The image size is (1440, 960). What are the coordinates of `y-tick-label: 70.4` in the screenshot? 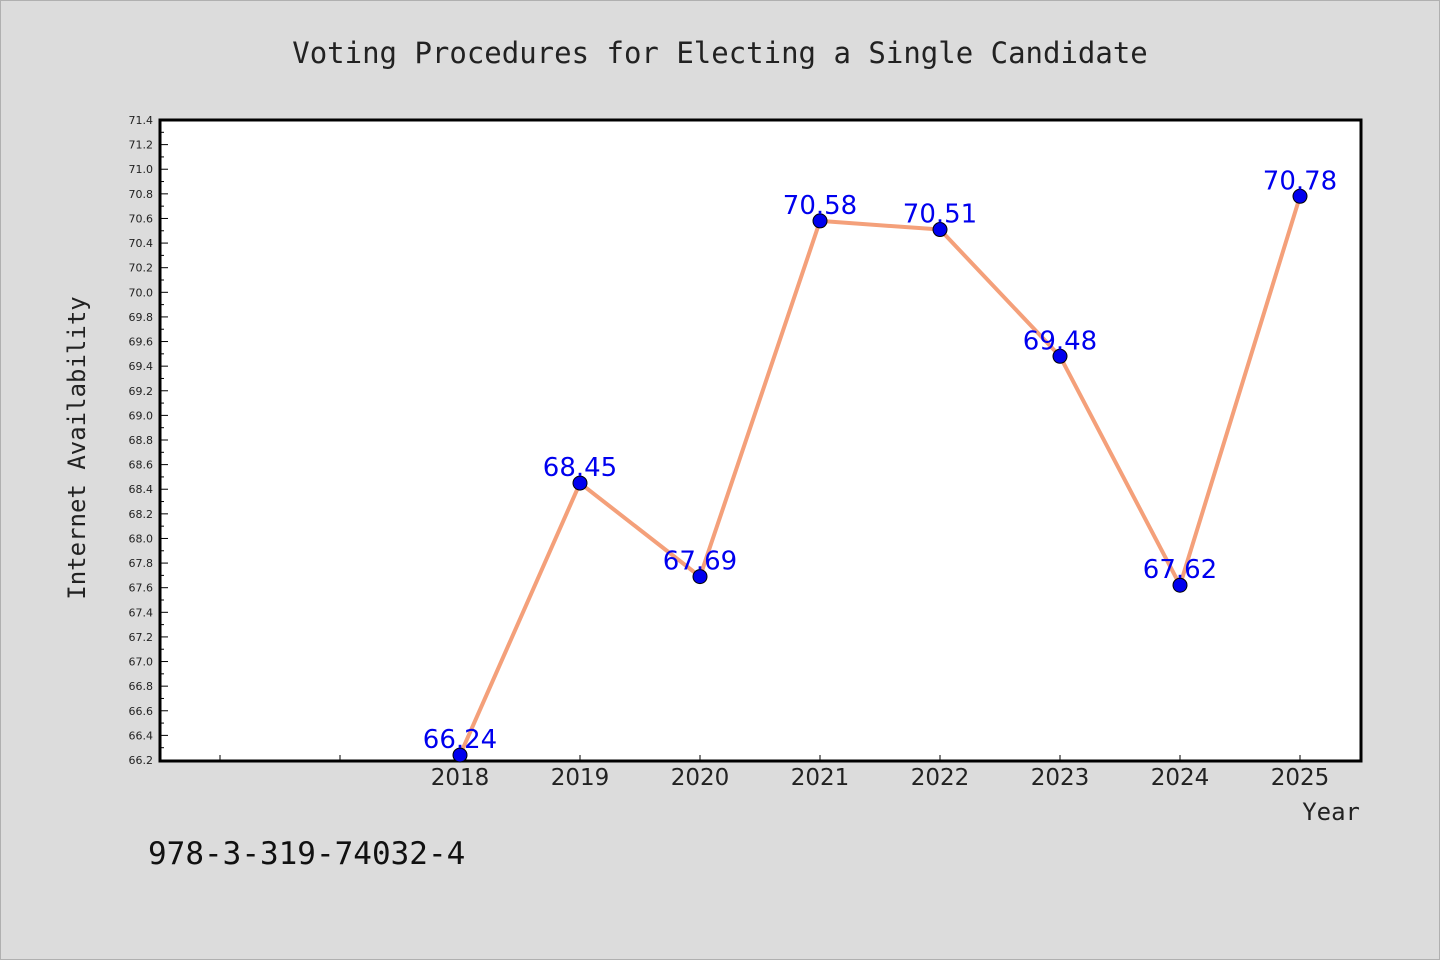 It's located at (141, 243).